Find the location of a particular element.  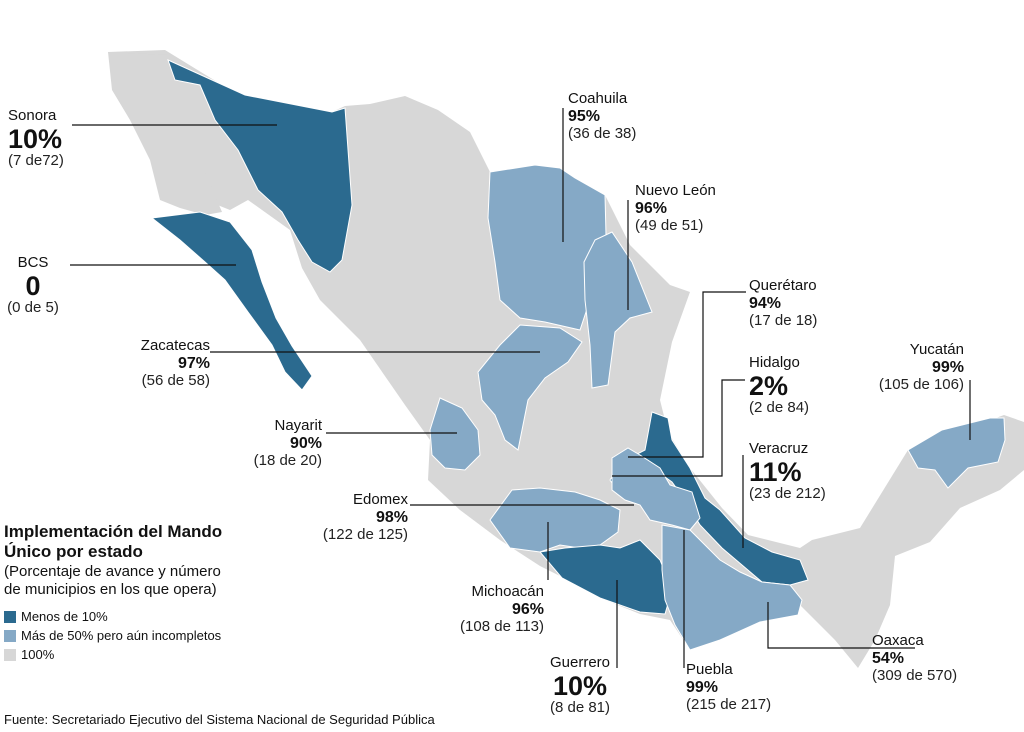

state-count: (7 de72) is located at coordinates (36, 161).